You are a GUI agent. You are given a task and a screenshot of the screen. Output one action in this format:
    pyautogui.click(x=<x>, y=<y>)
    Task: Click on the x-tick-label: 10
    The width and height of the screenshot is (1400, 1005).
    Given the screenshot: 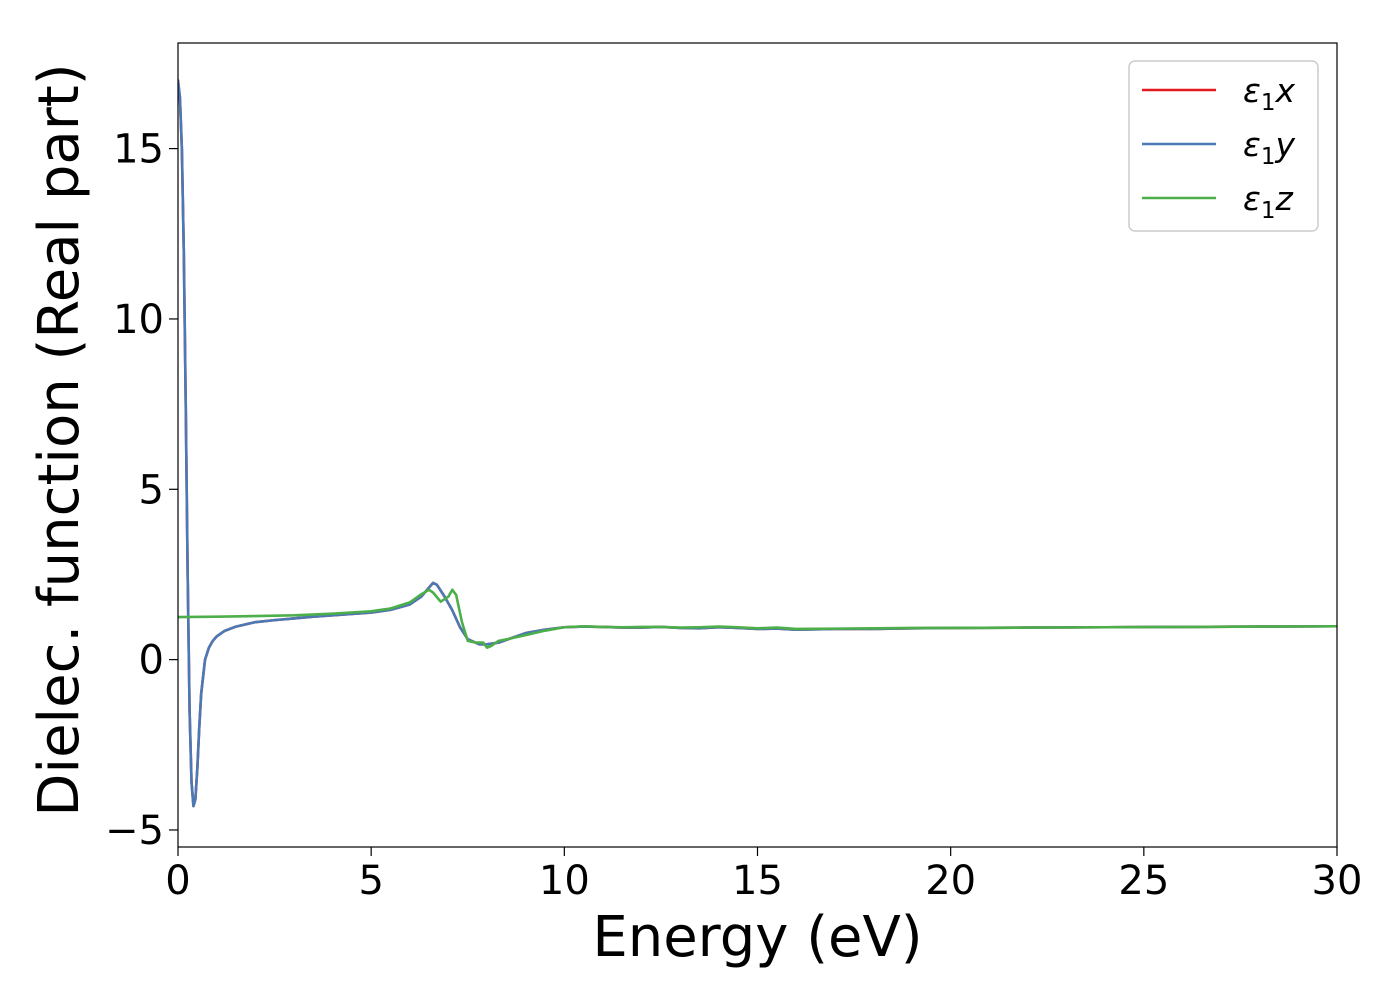 What is the action you would take?
    pyautogui.click(x=564, y=881)
    